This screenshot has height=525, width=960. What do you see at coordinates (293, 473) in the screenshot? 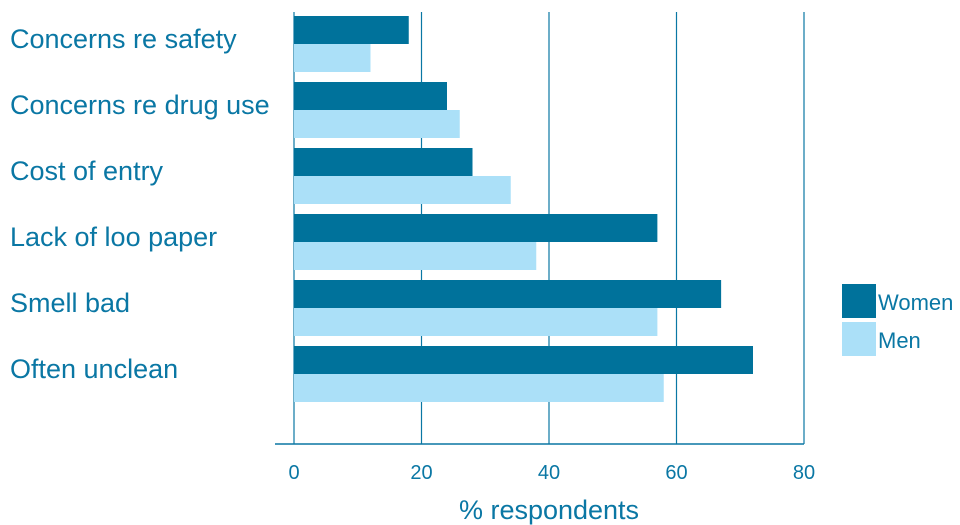
I see `x-tick-label-0: 0` at bounding box center [293, 473].